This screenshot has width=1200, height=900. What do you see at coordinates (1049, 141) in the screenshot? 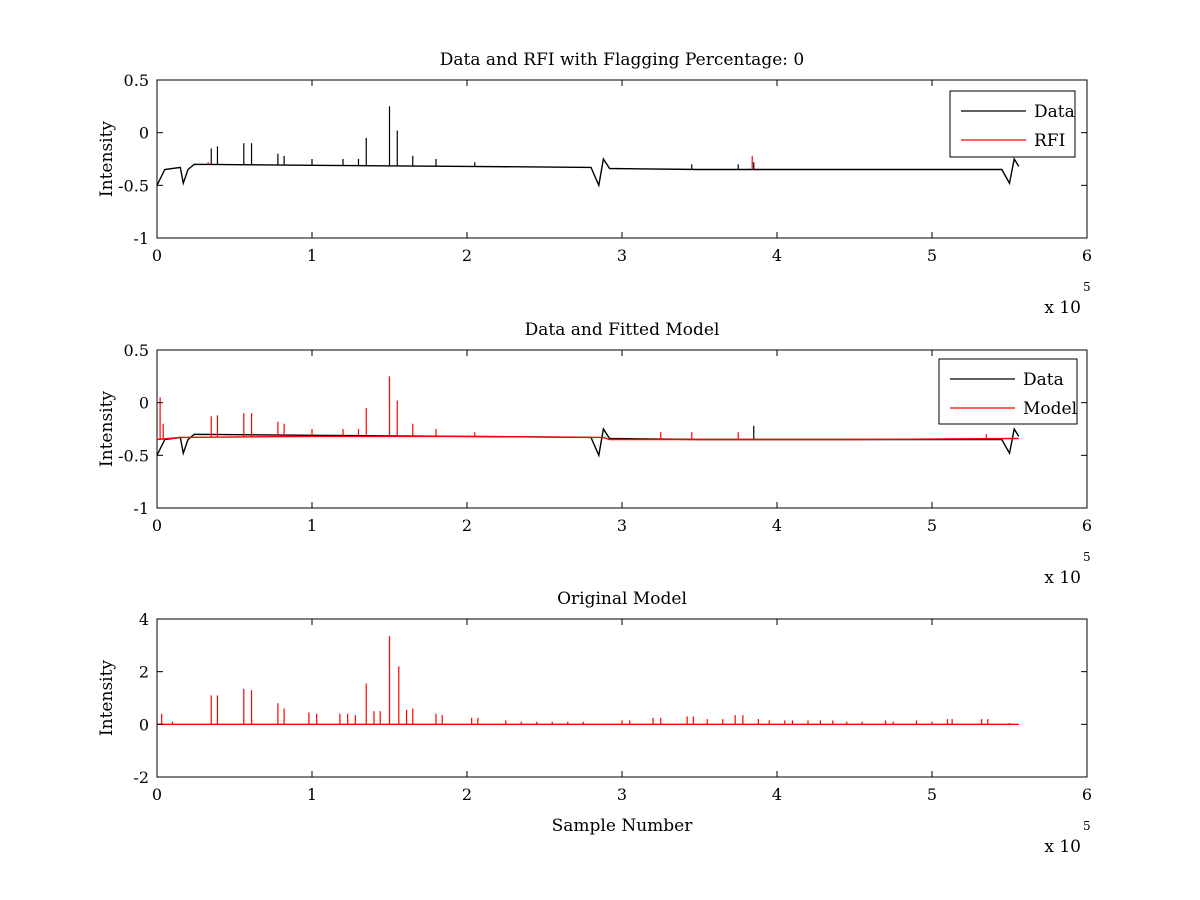
I see `legend-label: RFI` at bounding box center [1049, 141].